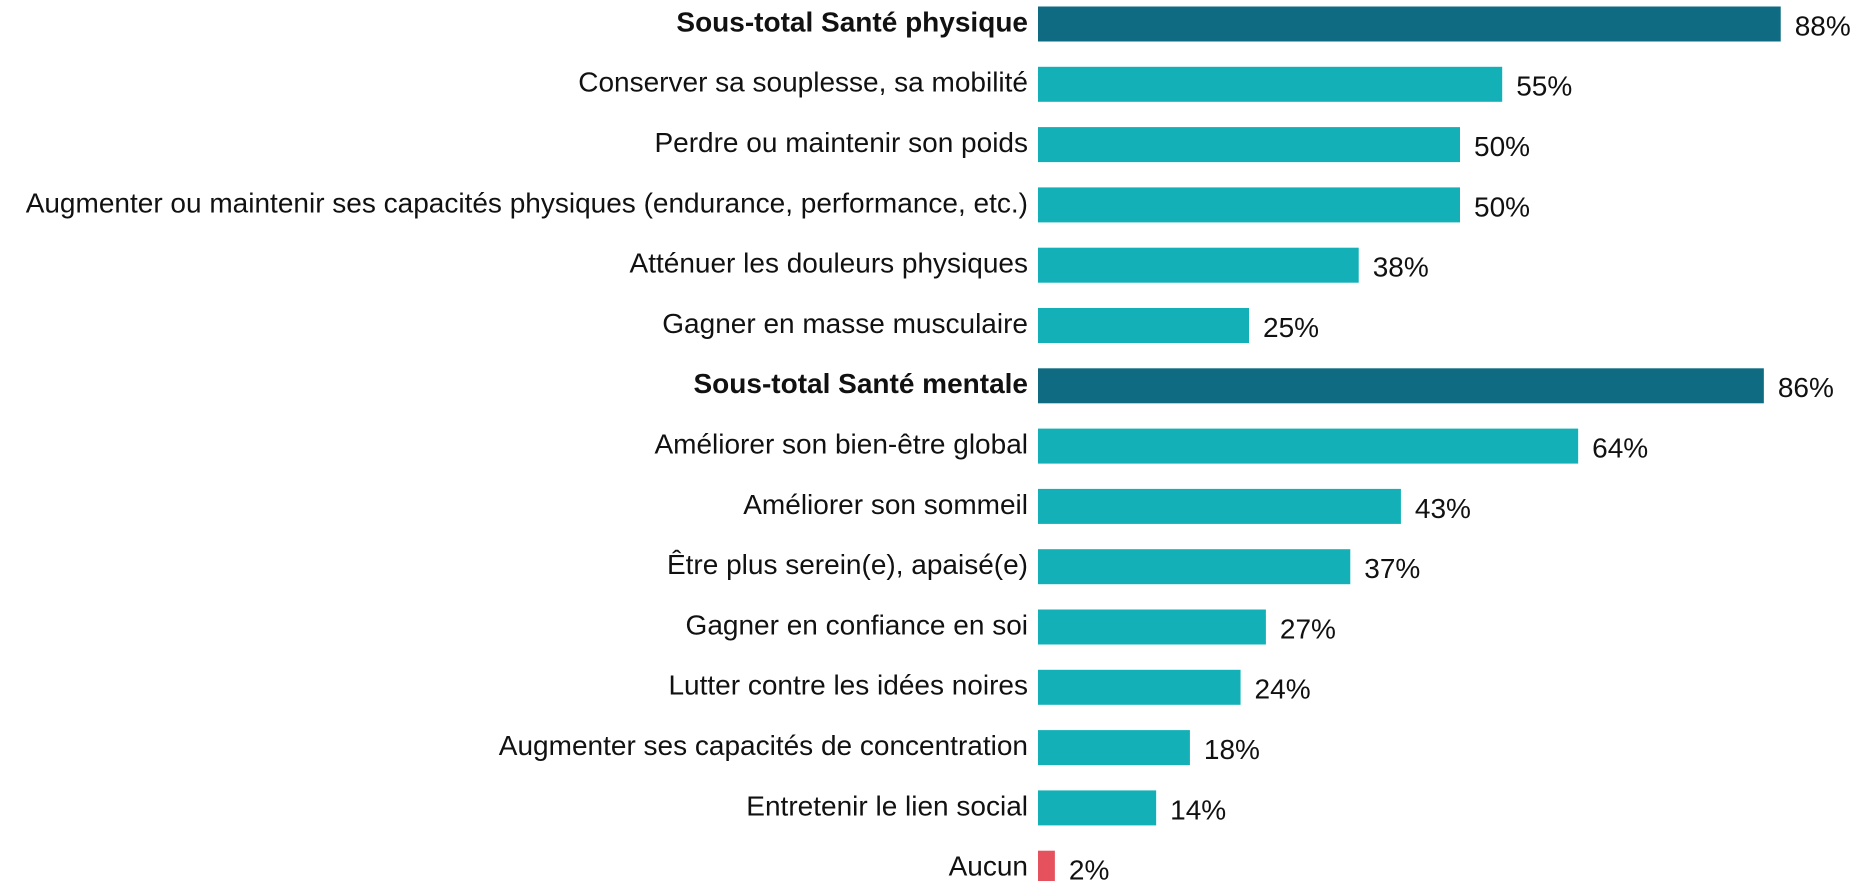  Describe the element at coordinates (763, 745) in the screenshot. I see `category-label: Augmenter ses capacités de concentration` at that location.